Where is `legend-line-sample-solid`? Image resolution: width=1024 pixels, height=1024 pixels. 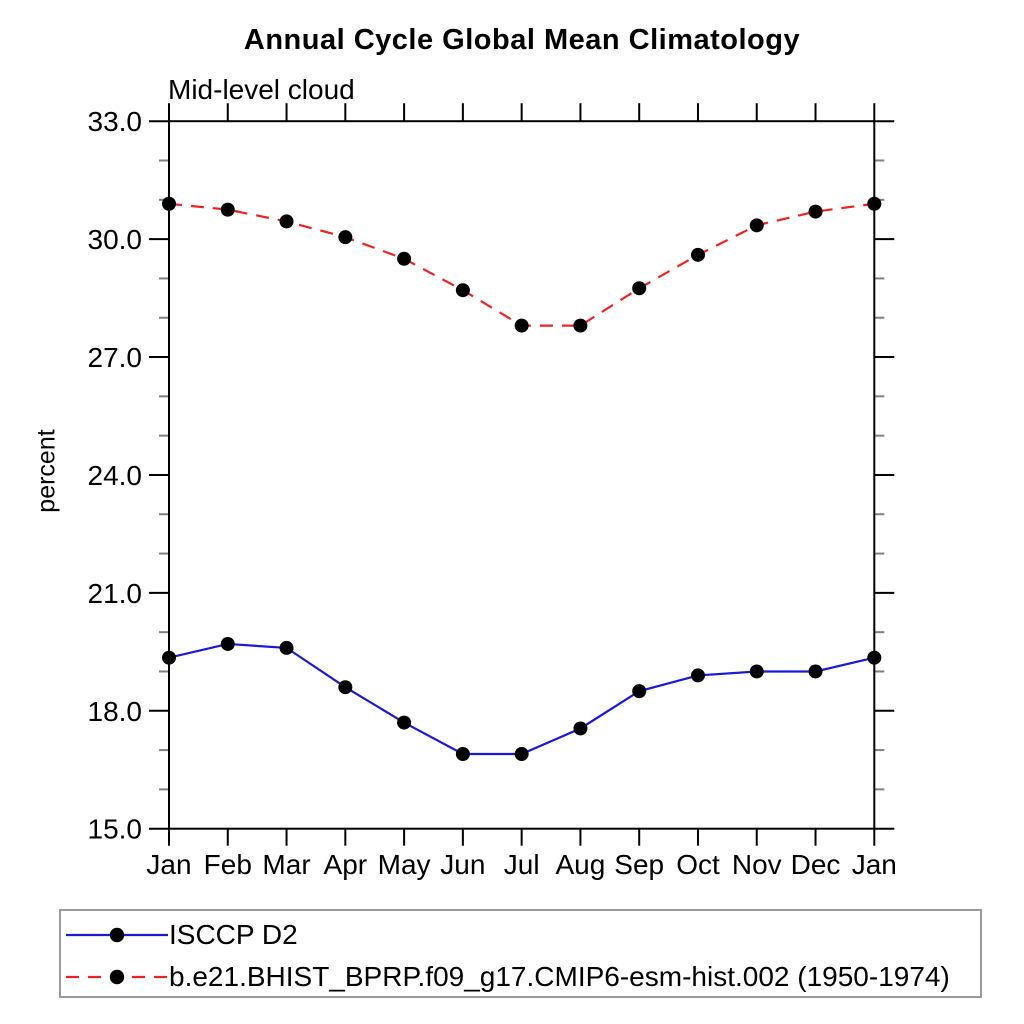 legend-line-sample-solid is located at coordinates (117, 935).